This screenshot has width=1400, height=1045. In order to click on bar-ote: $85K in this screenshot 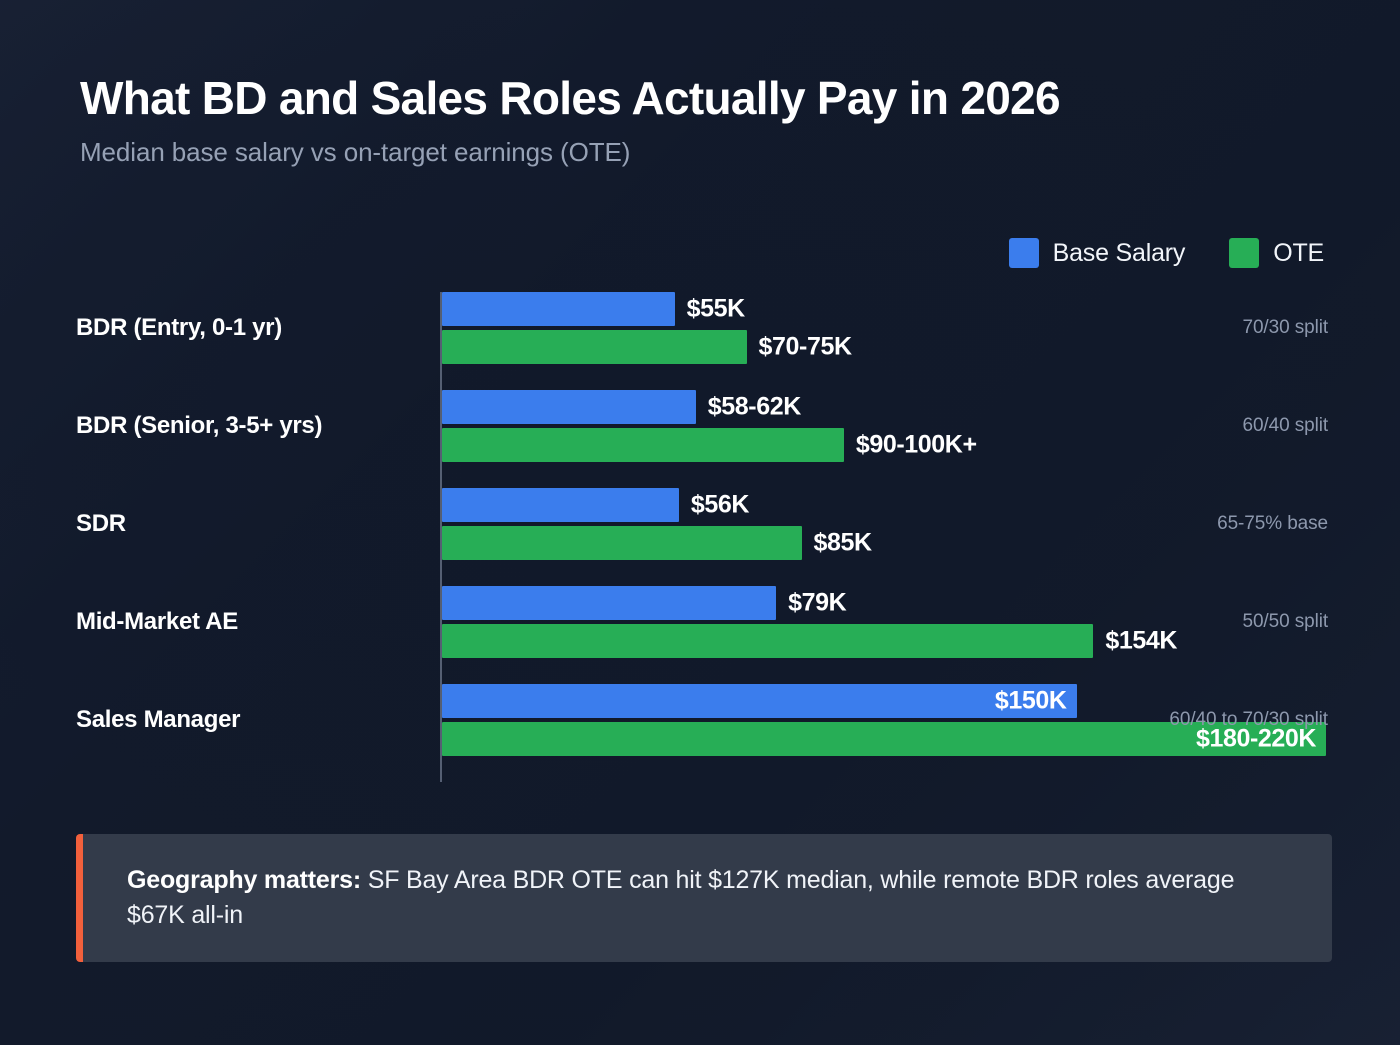, I will do `click(657, 543)`.